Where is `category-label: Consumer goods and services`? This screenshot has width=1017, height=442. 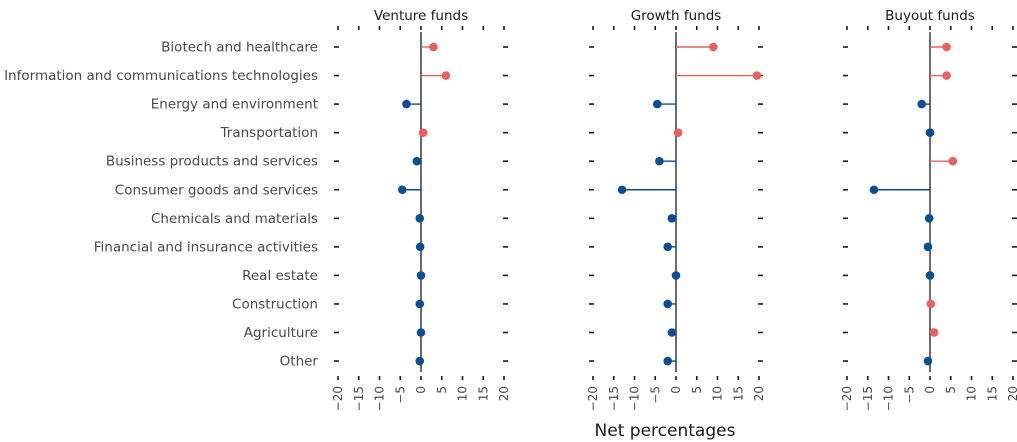
category-label: Consumer goods and services is located at coordinates (216, 190).